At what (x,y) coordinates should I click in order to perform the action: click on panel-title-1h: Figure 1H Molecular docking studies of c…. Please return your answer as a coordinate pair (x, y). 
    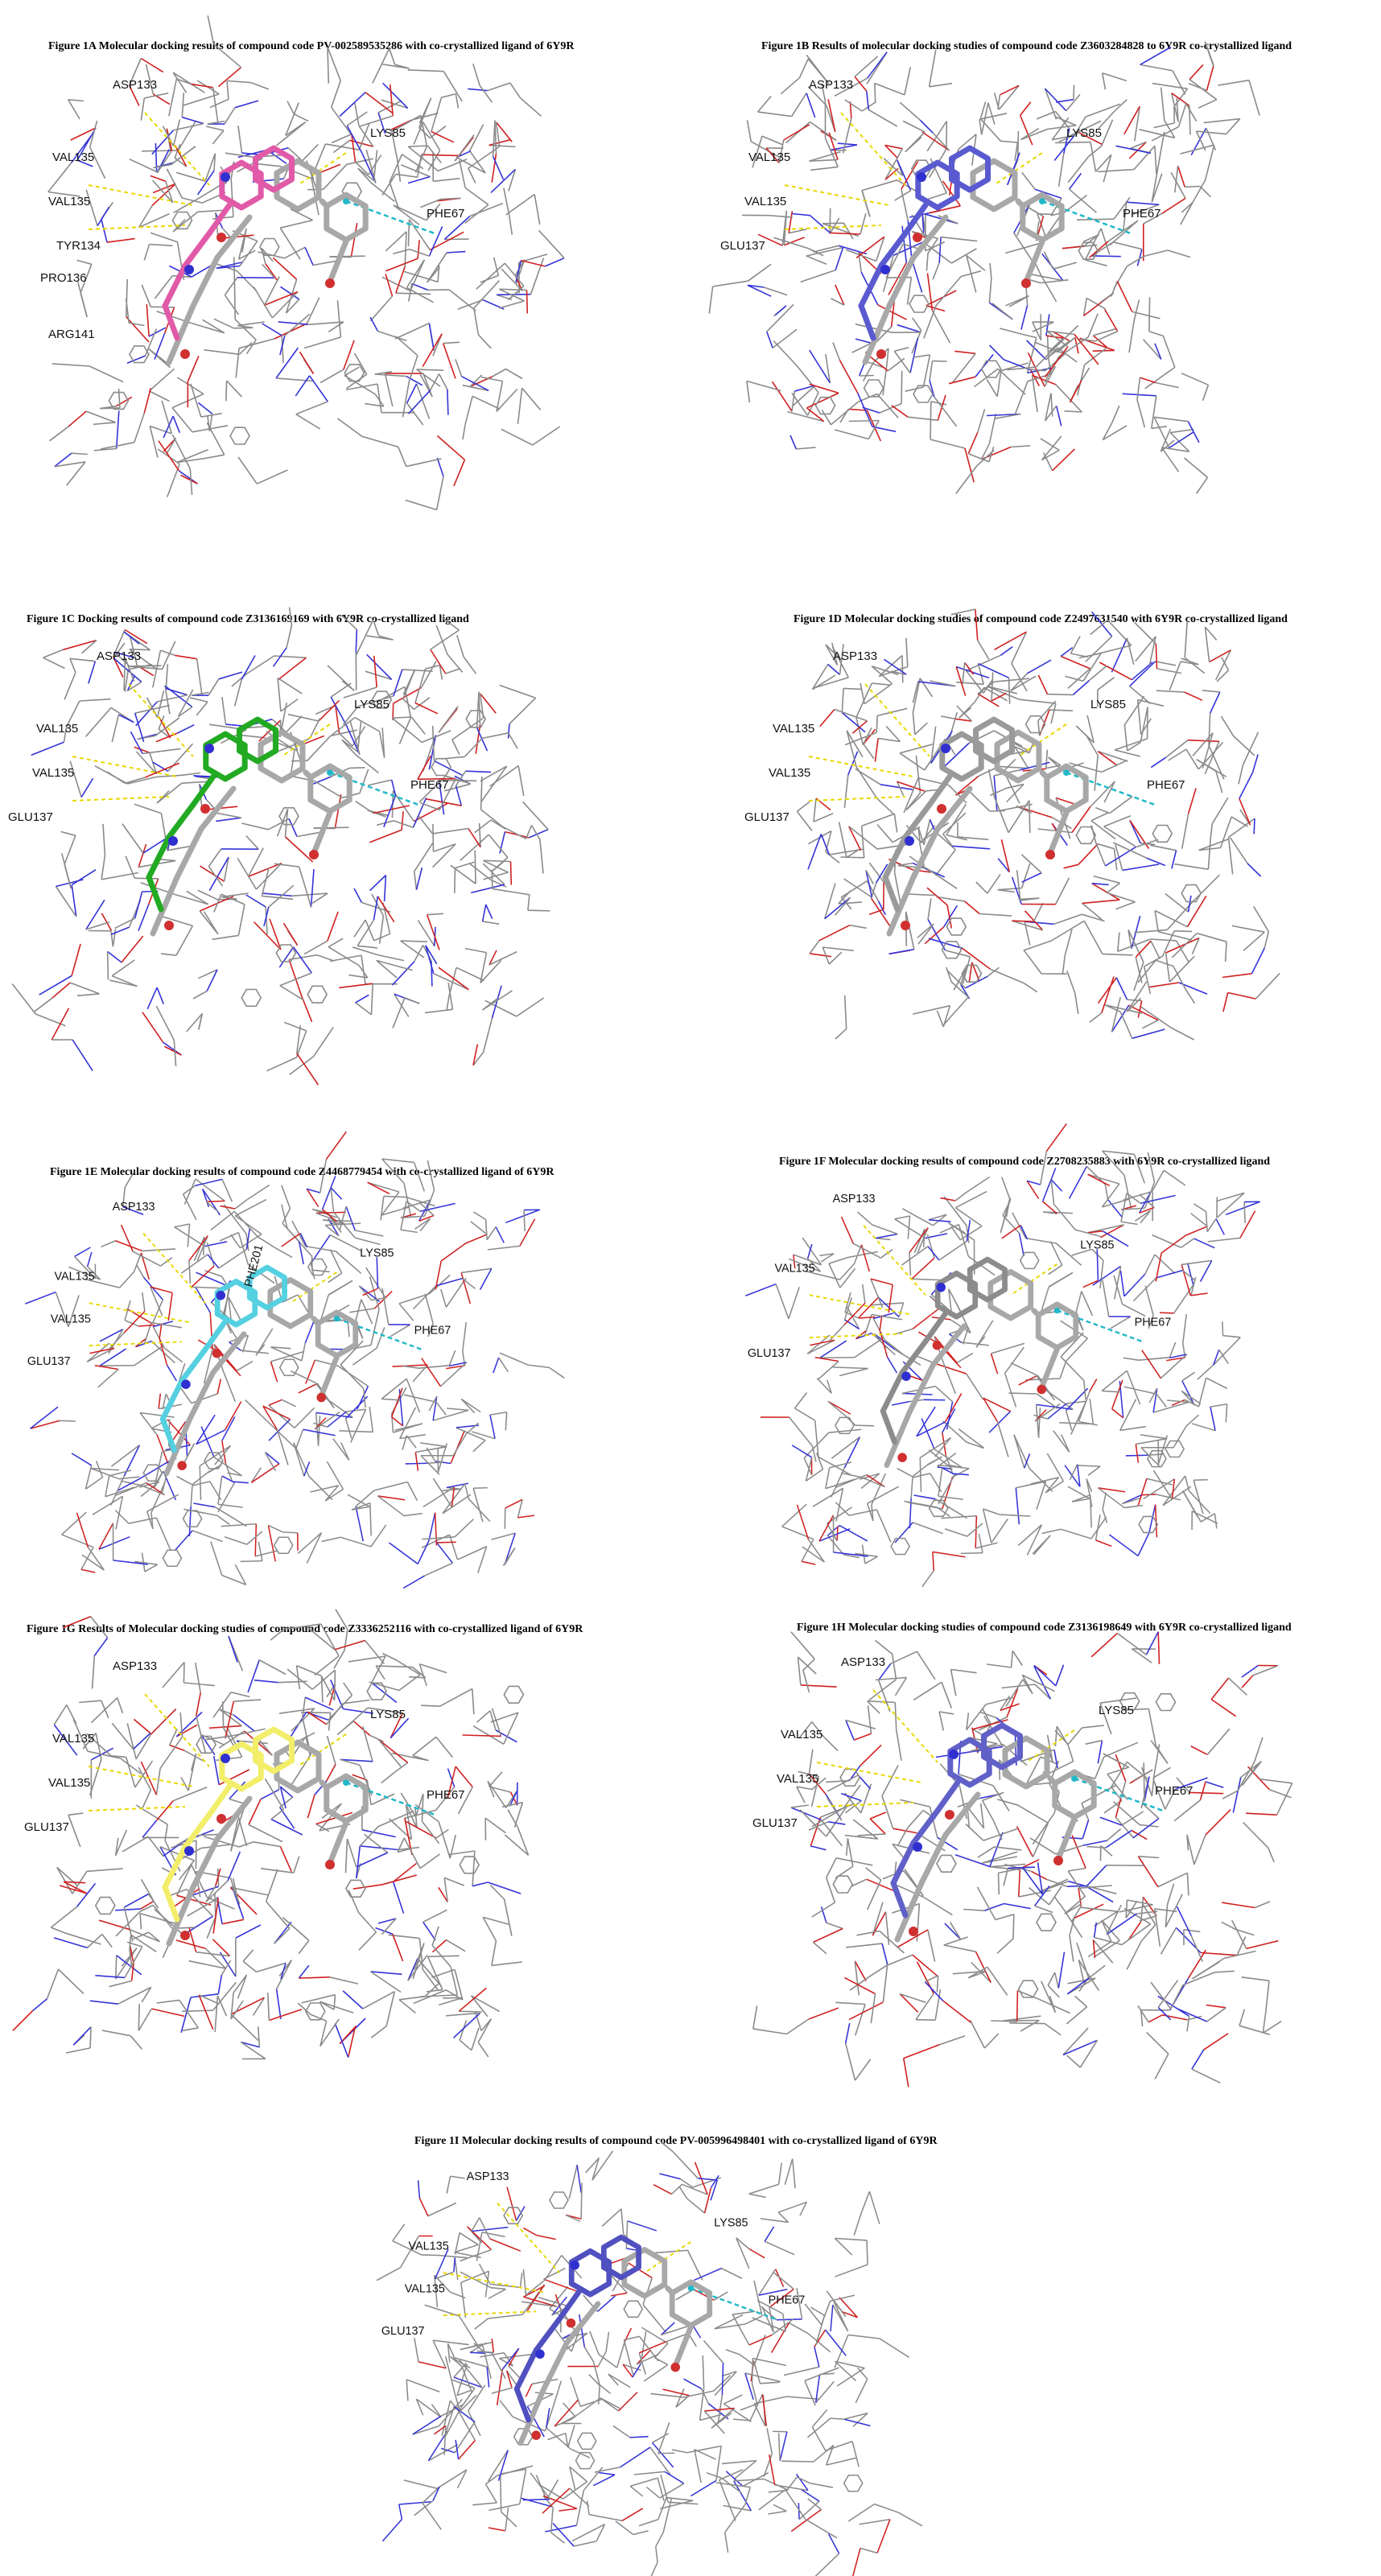
    Looking at the image, I should click on (1044, 1628).